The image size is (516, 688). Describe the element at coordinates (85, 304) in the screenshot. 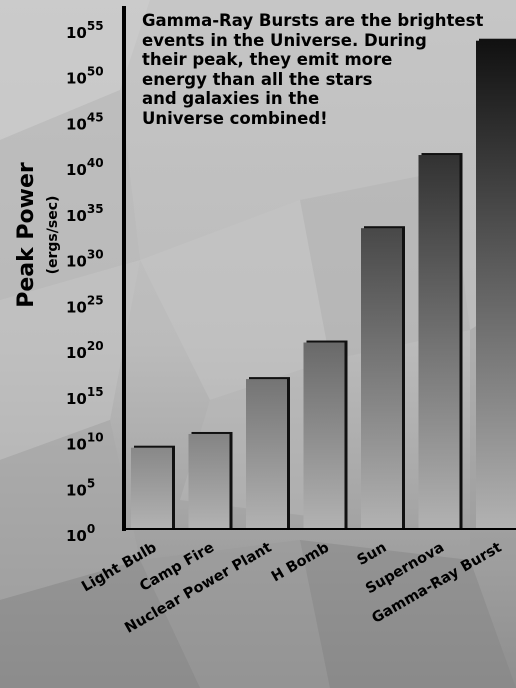

I see `y-tick-label: 1025` at that location.